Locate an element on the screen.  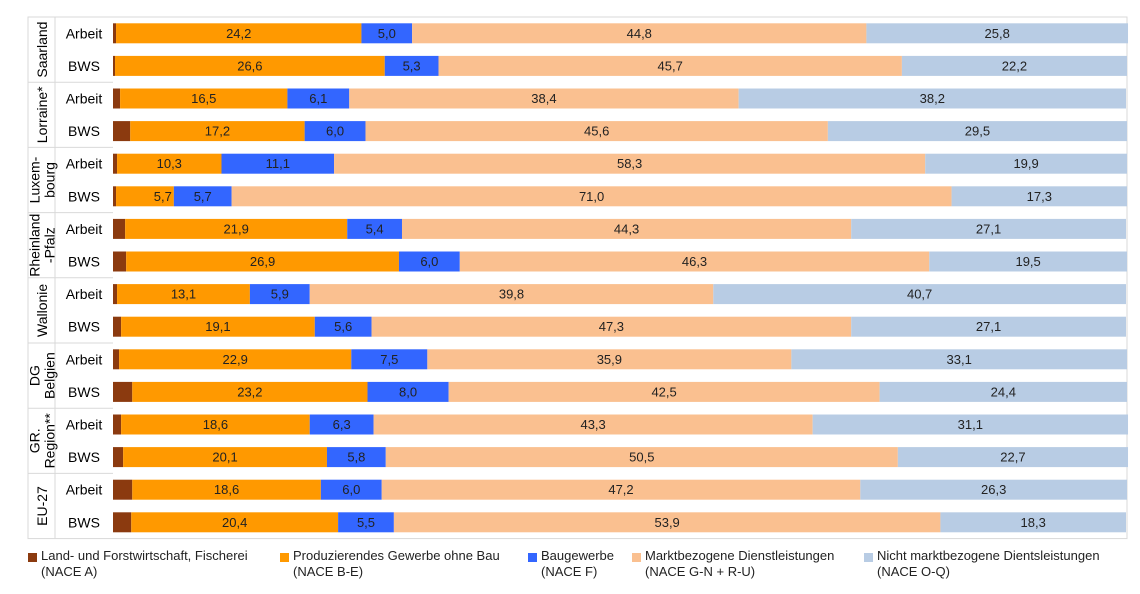
group-label-1: Lorraine* is located at coordinates (42, 114).